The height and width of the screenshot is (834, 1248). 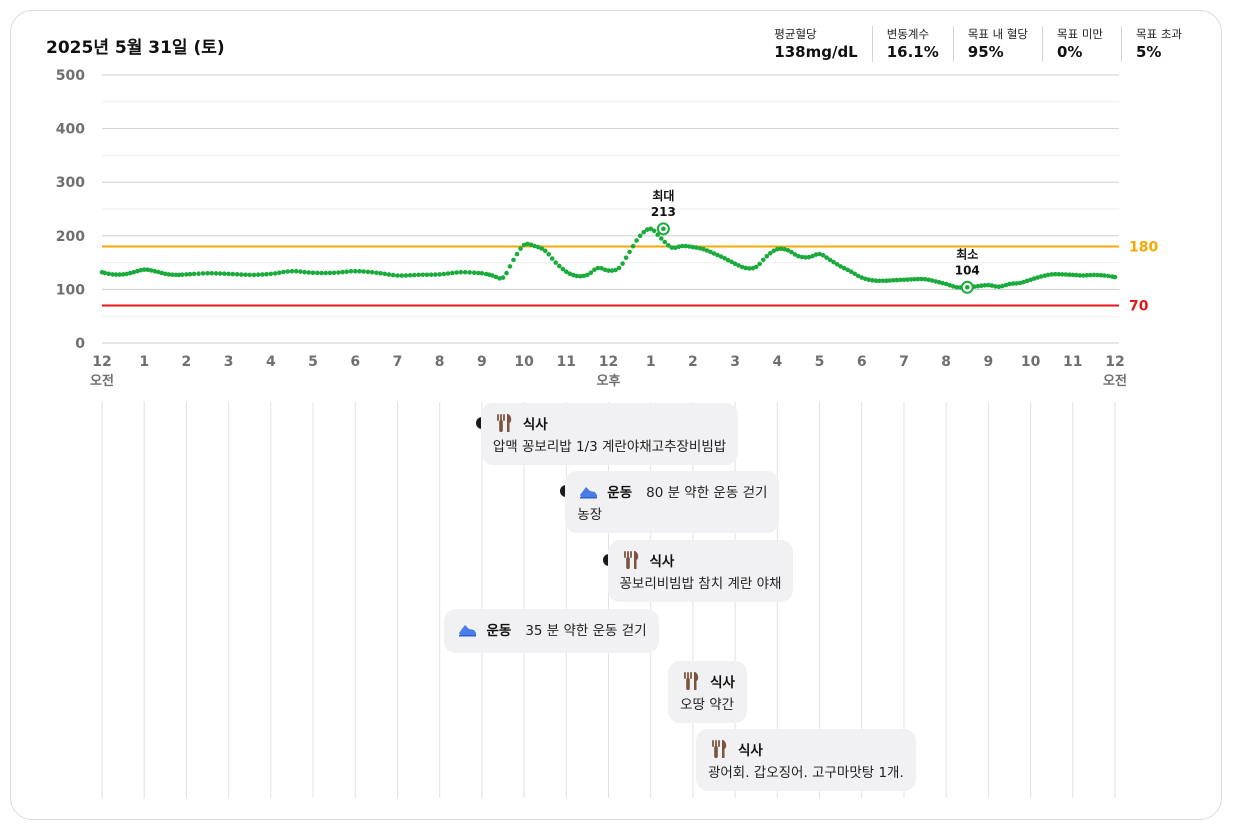 What do you see at coordinates (609, 447) in the screenshot?
I see `event-description: 압맥 꽁보리밥 1/3 계란야채고추장비빔밥` at bounding box center [609, 447].